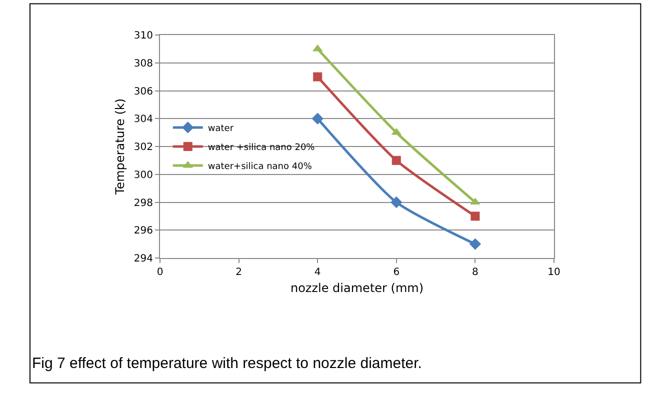 This screenshot has height=401, width=654. I want to click on legend-label: water +silica nano 20%, so click(262, 148).